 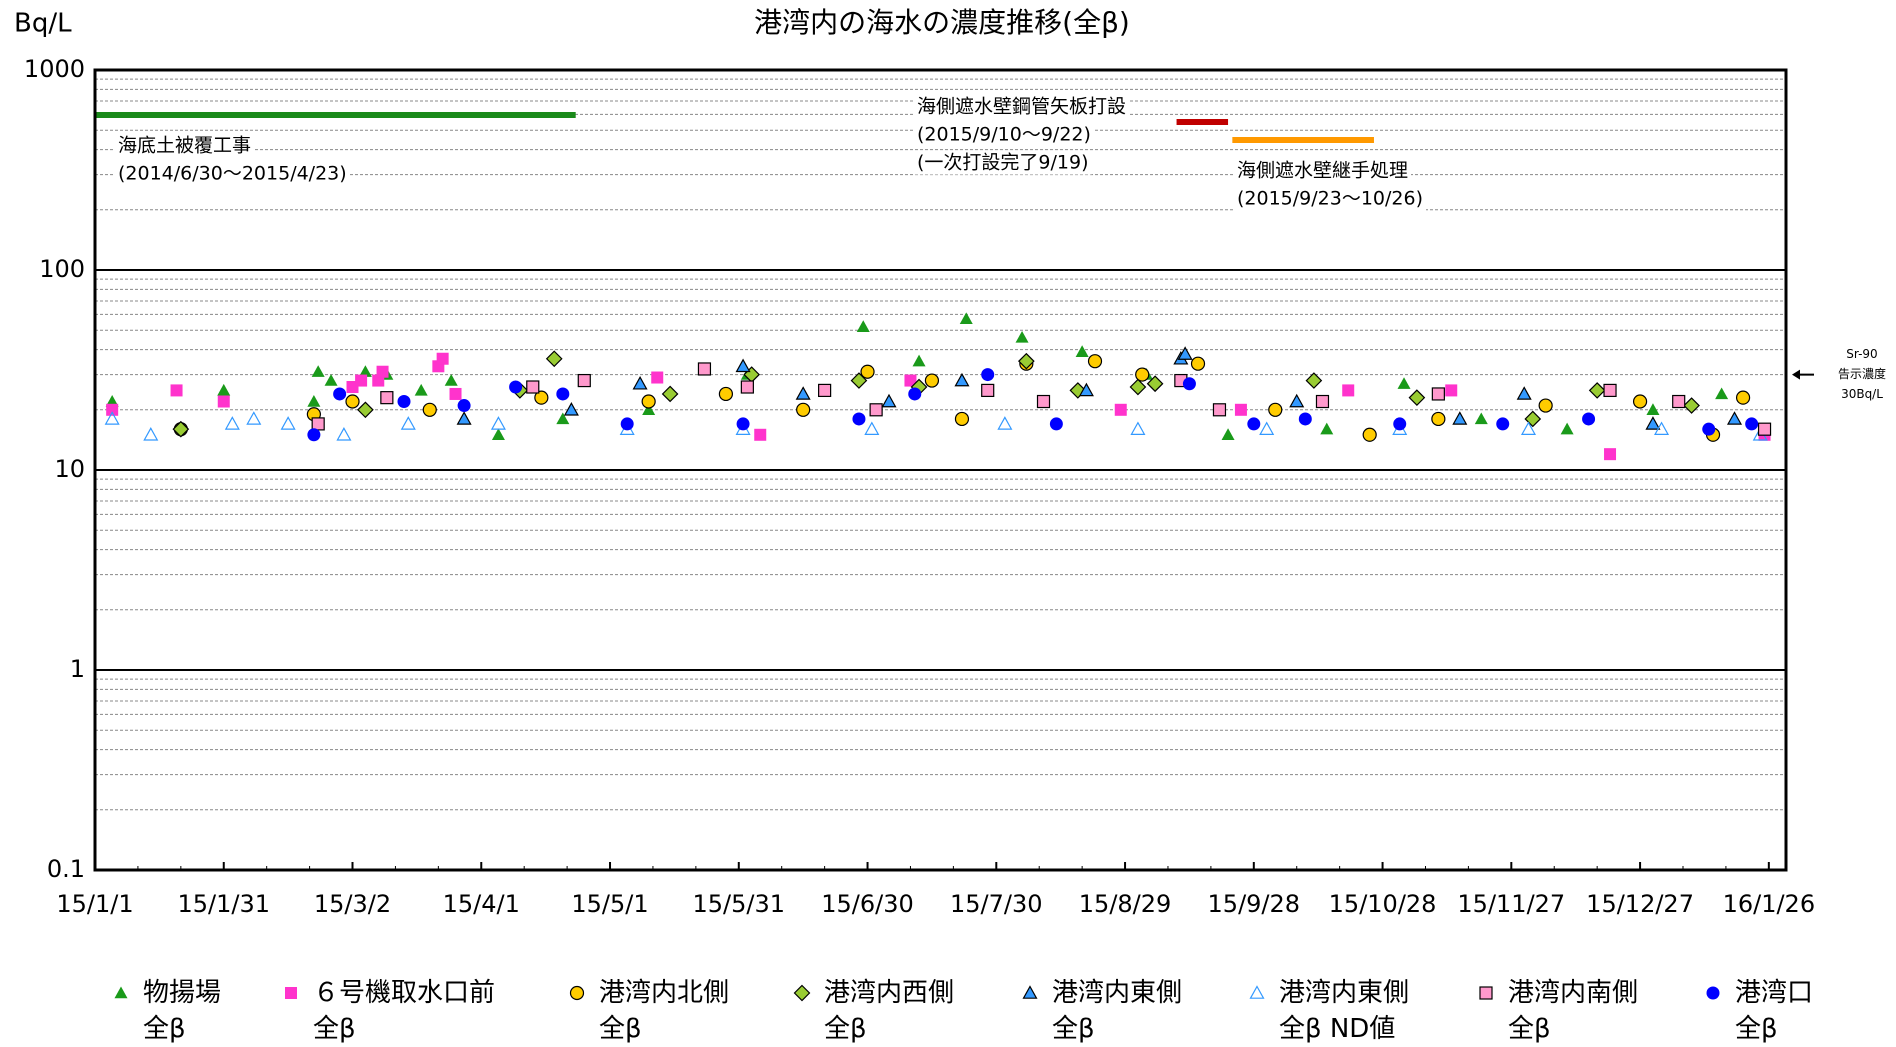 What do you see at coordinates (184, 146) in the screenshot?
I see `annotation-text: 海底土被覆工事` at bounding box center [184, 146].